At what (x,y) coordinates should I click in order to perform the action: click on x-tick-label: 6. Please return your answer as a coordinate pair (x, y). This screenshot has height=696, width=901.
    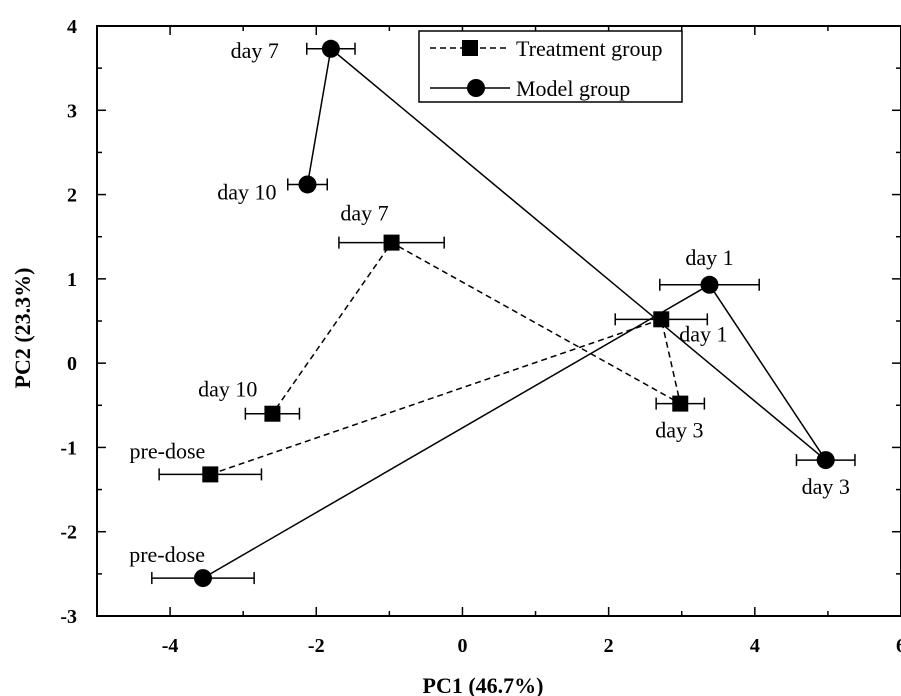
    Looking at the image, I should click on (898, 646).